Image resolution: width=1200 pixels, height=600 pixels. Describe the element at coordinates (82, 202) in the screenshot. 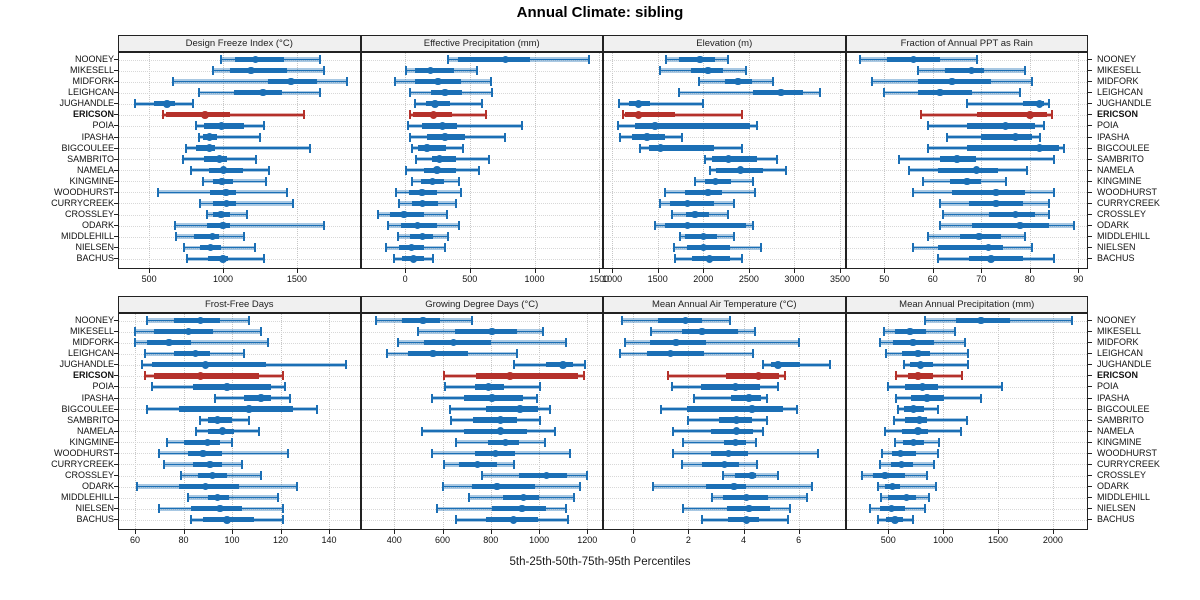

I see `station-label-left: CURRYCREEK` at that location.